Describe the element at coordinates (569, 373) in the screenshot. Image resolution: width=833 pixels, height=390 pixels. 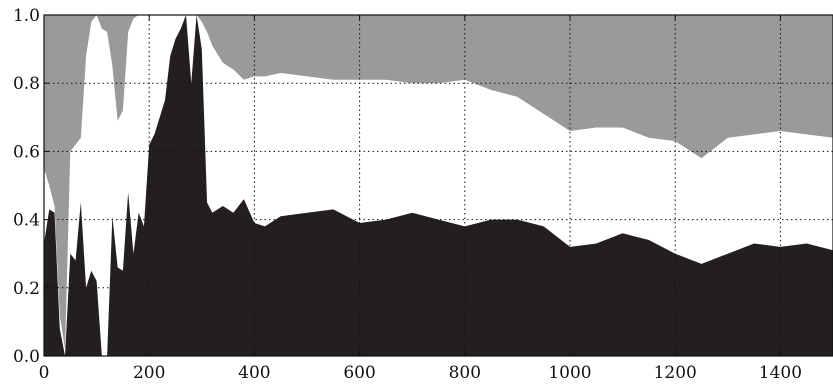
I see `x-tick-label: 1000` at that location.